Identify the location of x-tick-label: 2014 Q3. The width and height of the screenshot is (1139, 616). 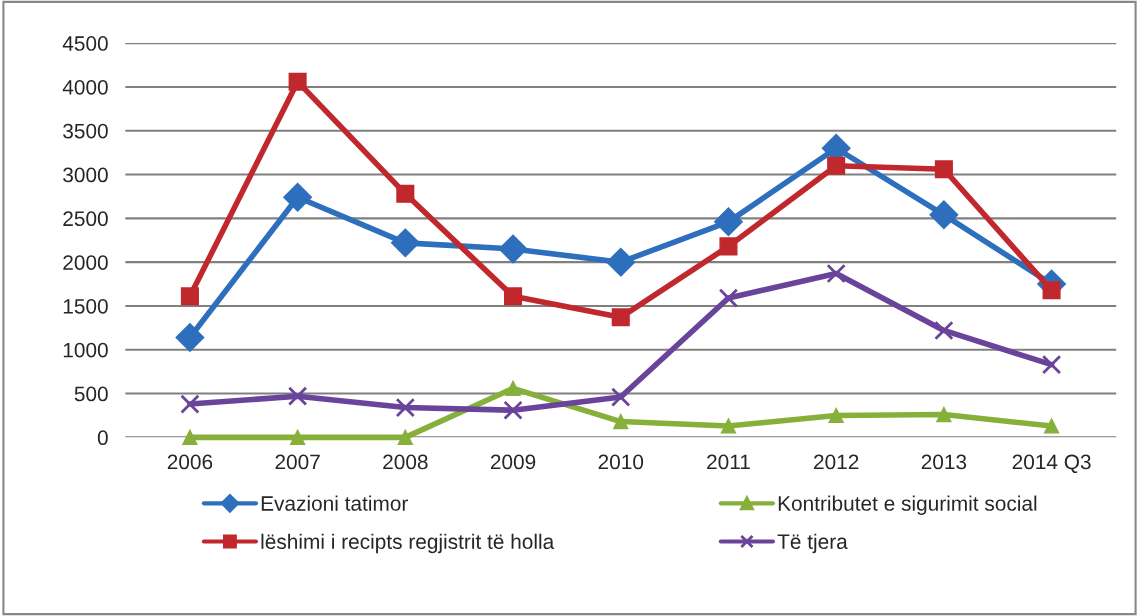
(1051, 464).